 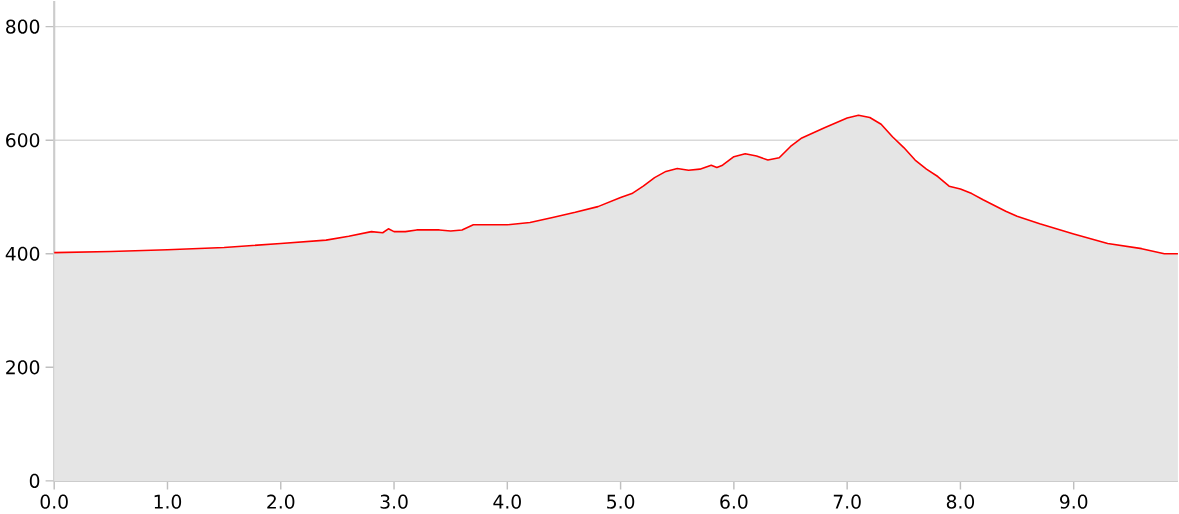 What do you see at coordinates (34, 481) in the screenshot?
I see `y-tick-label: 0` at bounding box center [34, 481].